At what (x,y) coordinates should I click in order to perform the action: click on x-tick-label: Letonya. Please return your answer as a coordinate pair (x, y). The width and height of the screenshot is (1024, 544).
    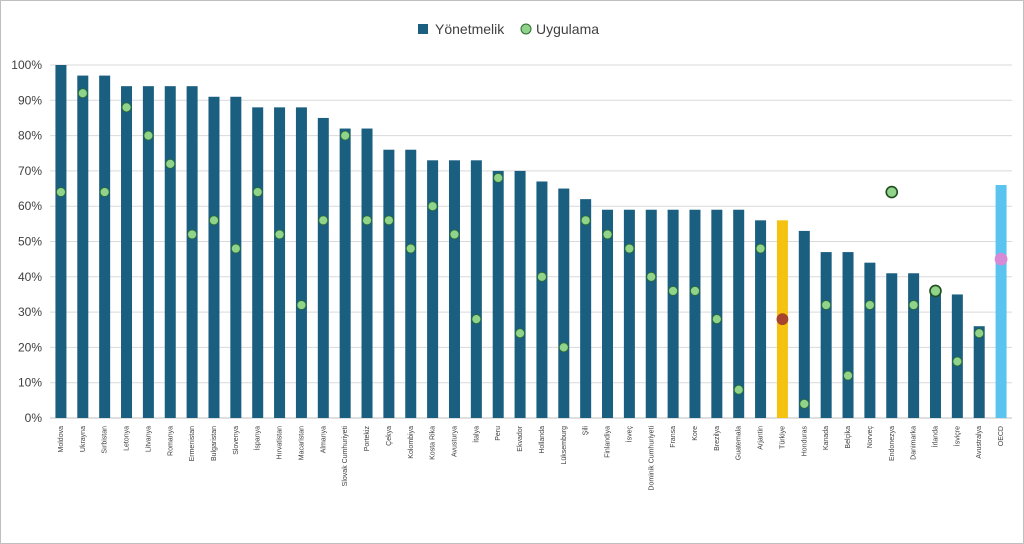
    Looking at the image, I should click on (127, 438).